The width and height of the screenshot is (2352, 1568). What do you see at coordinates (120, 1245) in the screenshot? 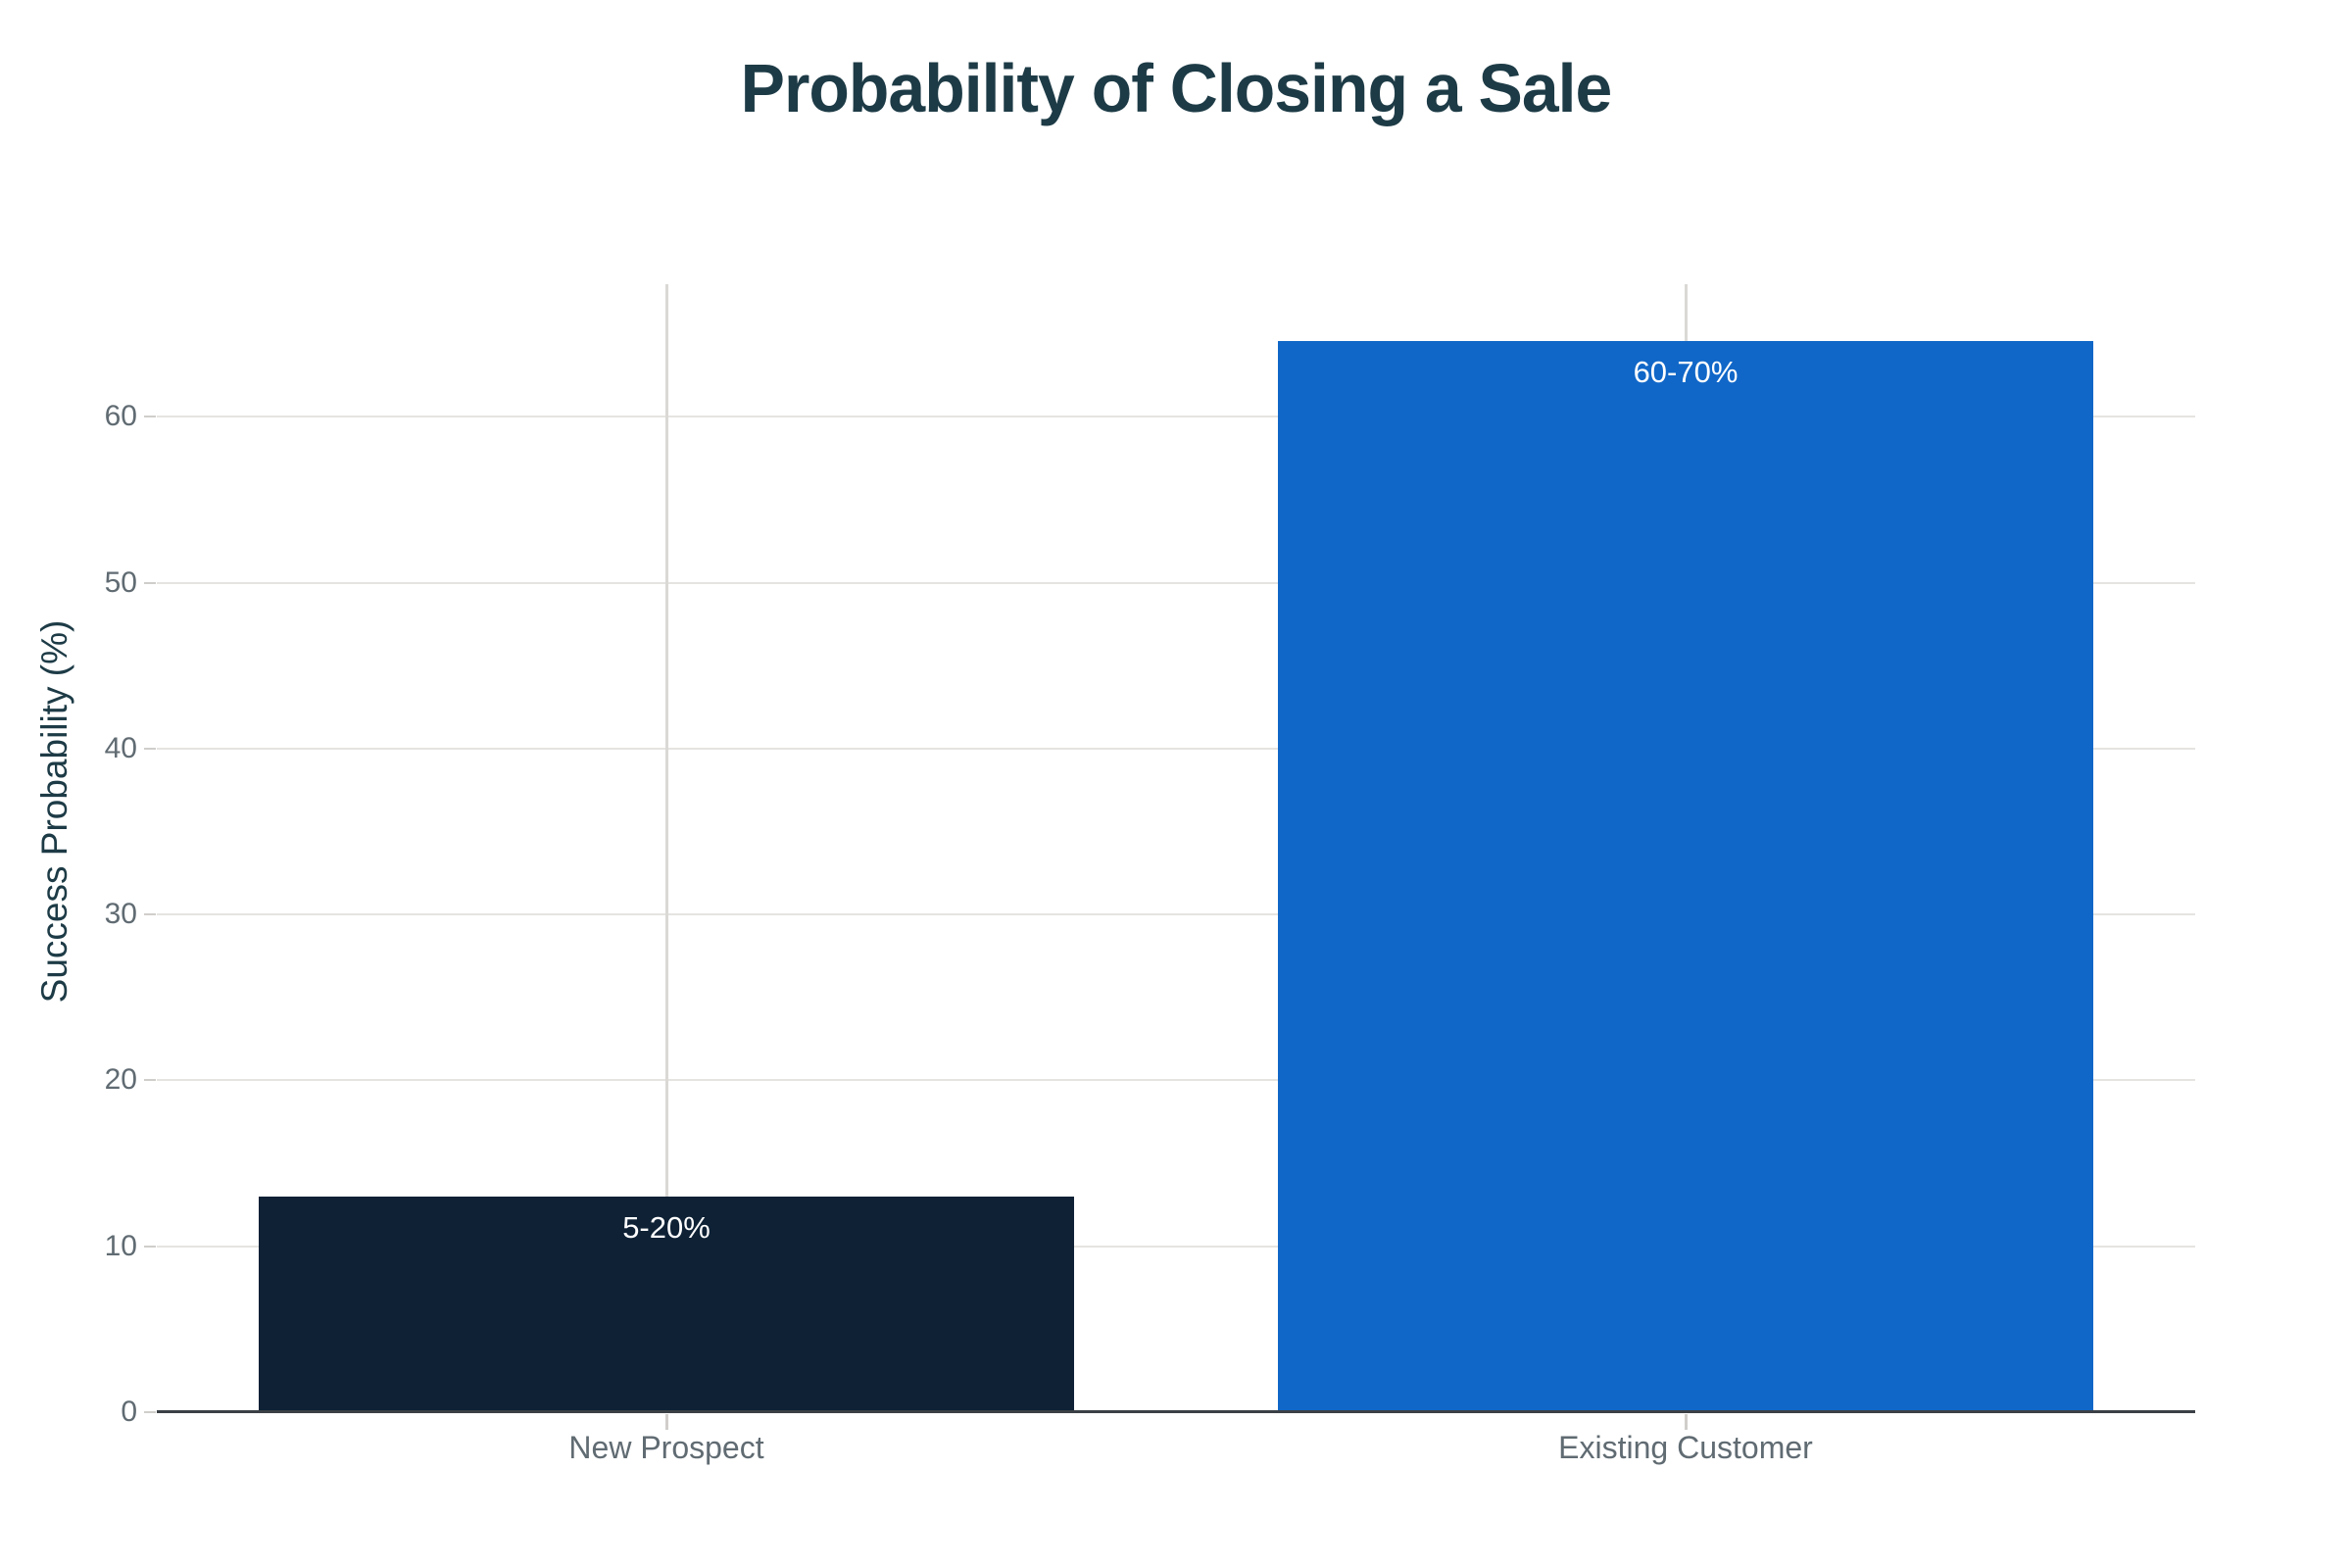
I see `y-tick-label-10: 10` at bounding box center [120, 1245].